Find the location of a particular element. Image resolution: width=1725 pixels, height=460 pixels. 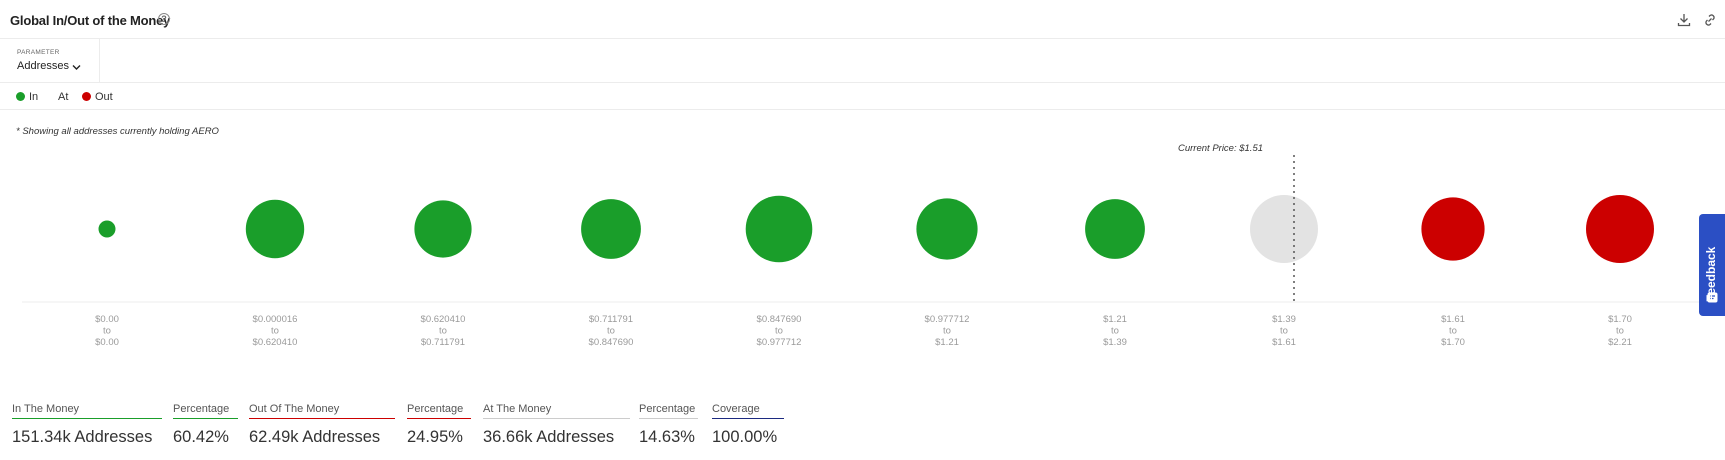

chevron-down-icon is located at coordinates (76, 67).